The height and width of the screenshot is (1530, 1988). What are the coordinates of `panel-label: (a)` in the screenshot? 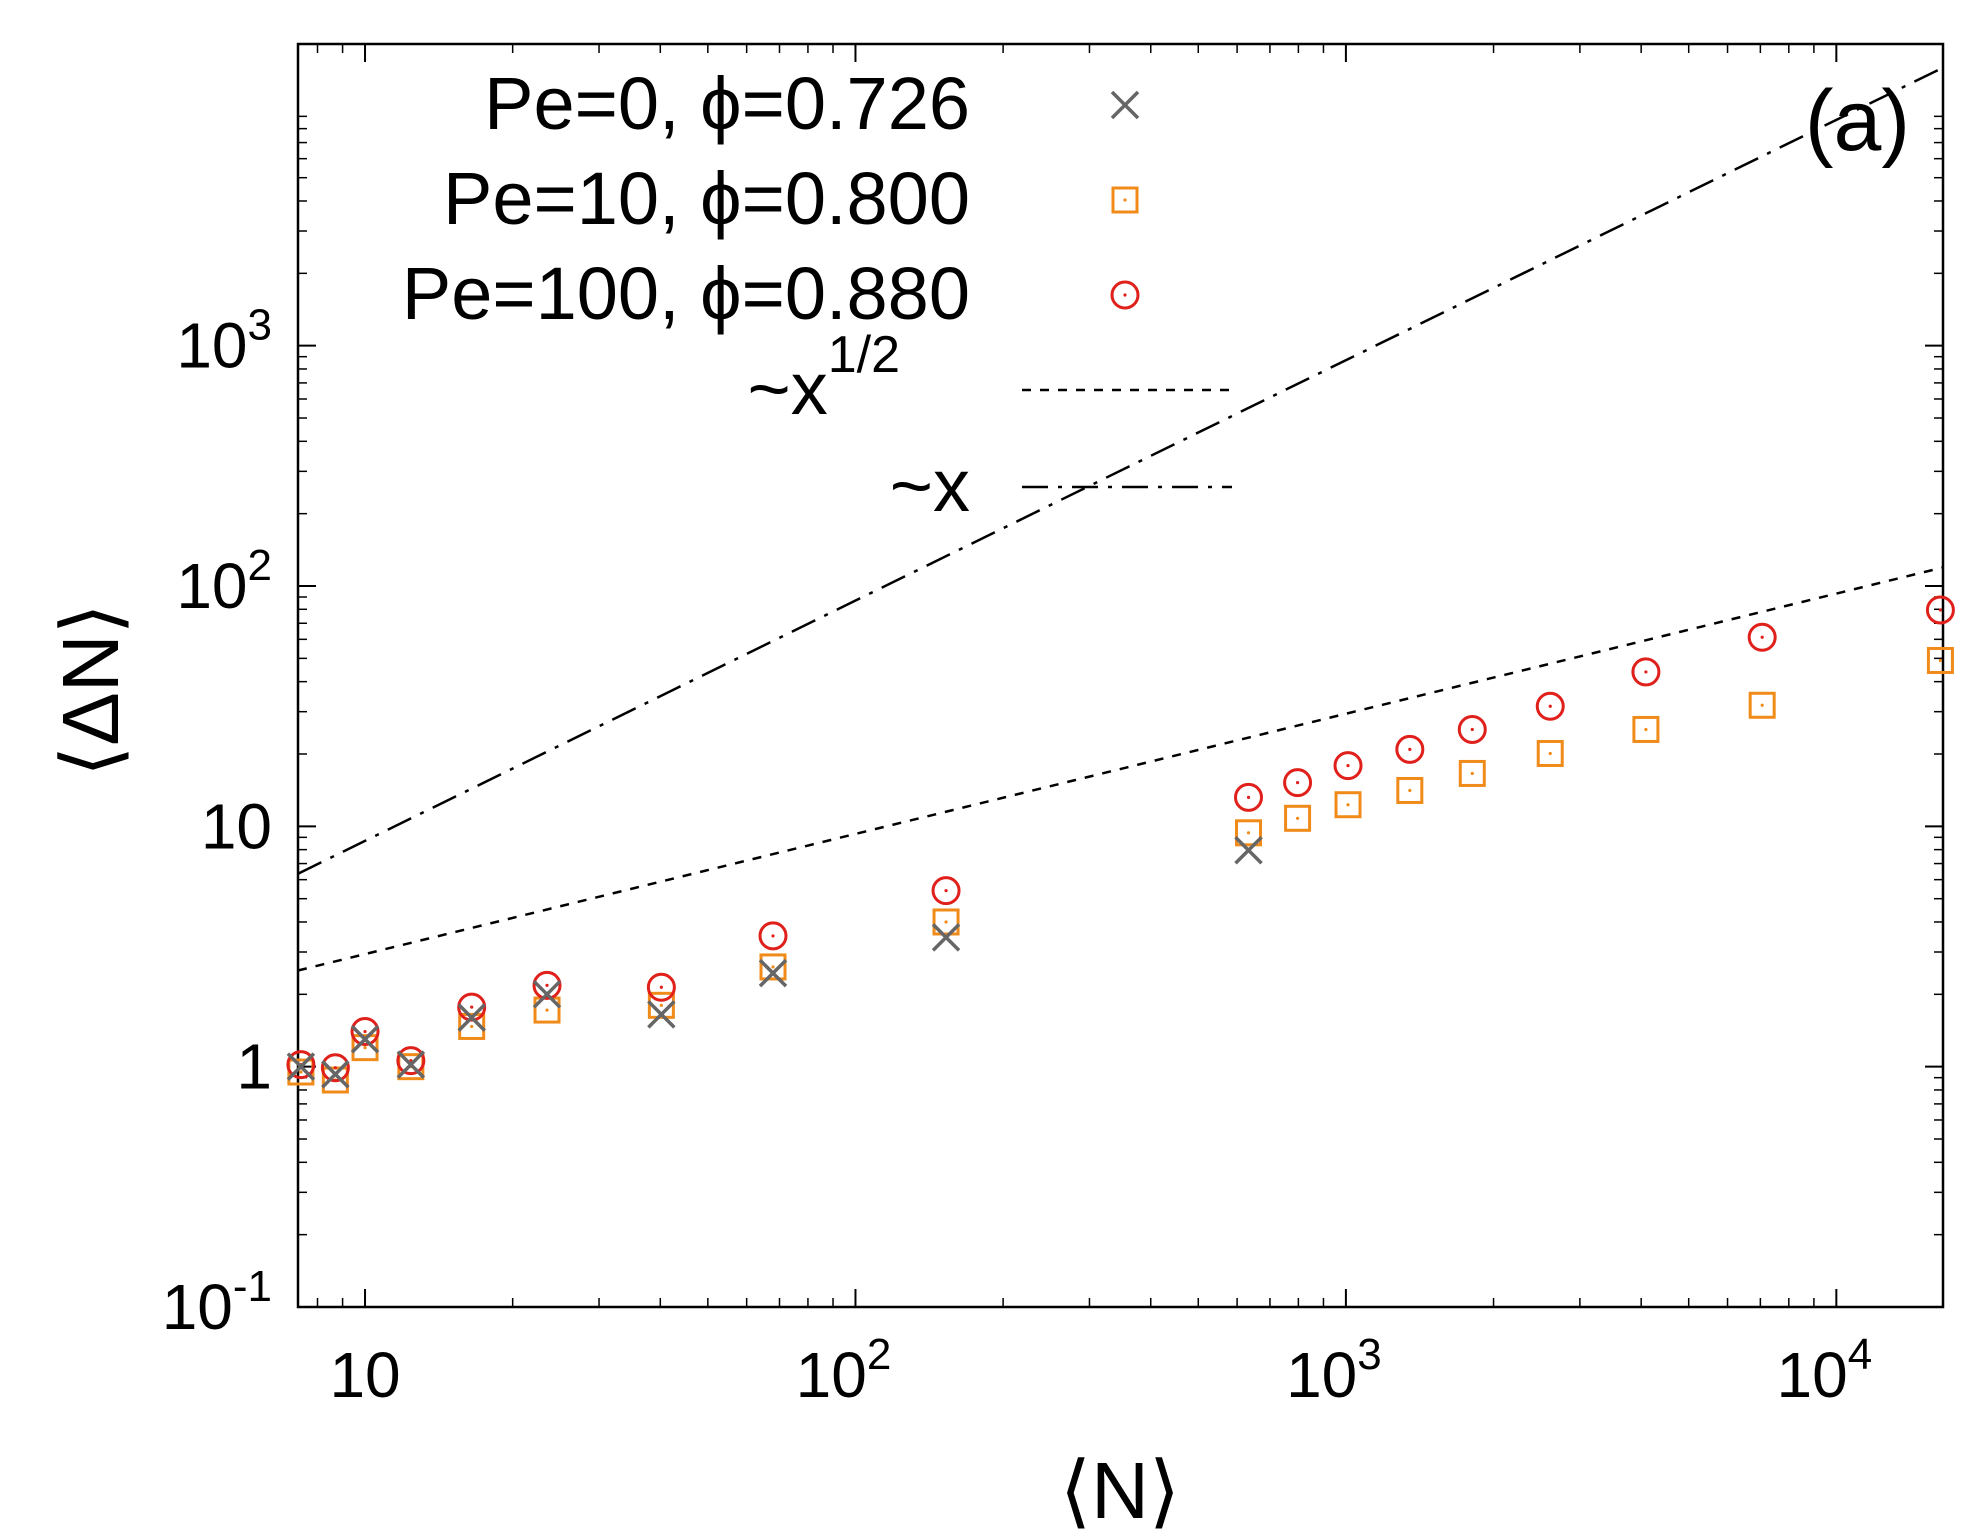 It's located at (1857, 121).